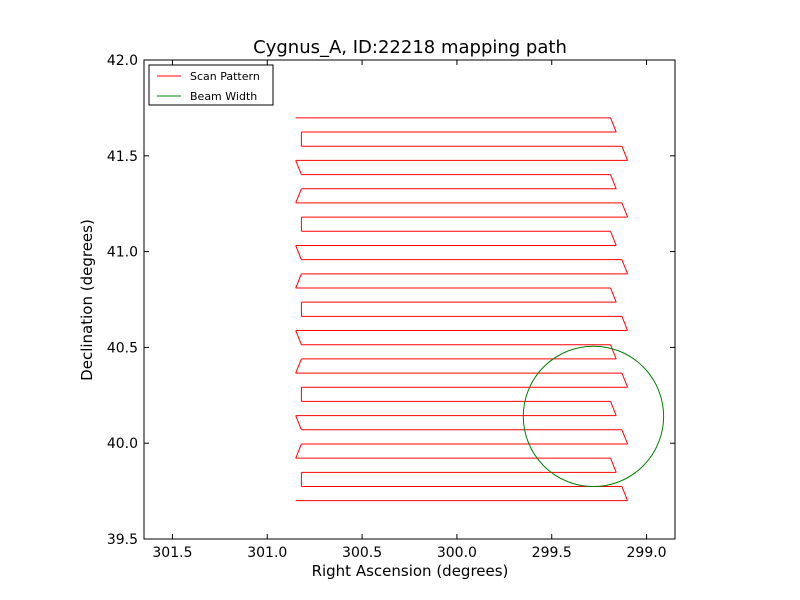  Describe the element at coordinates (362, 553) in the screenshot. I see `x-tick-label: 300.5` at that location.